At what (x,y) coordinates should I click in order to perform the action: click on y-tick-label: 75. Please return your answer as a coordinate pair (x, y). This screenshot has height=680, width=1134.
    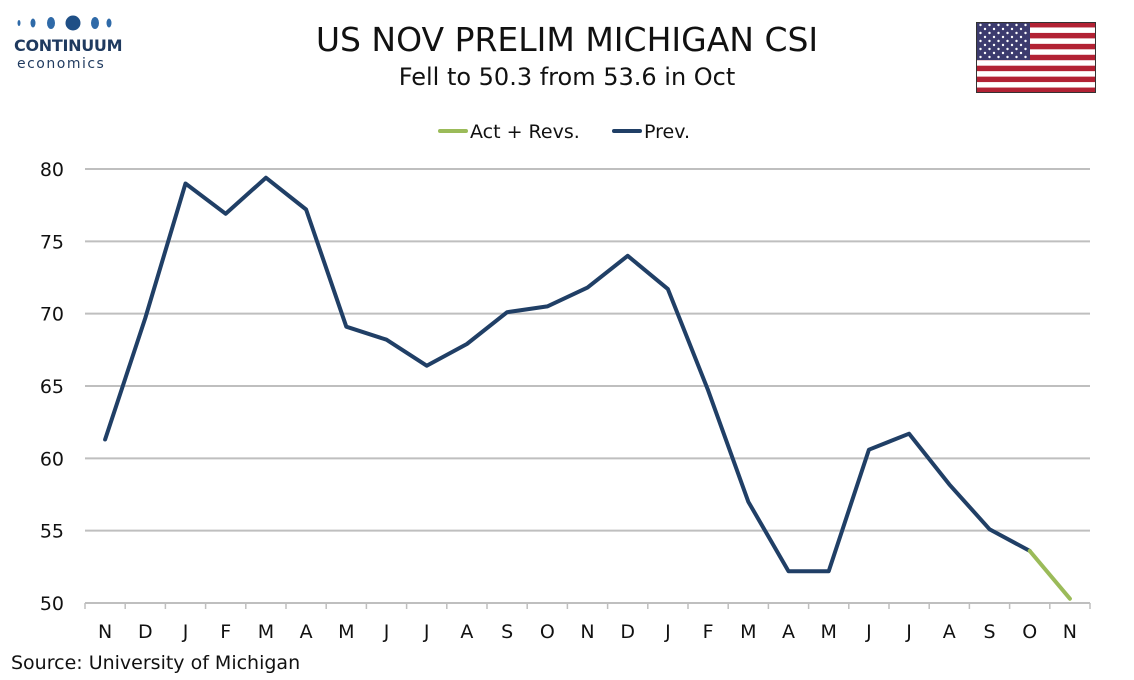
    Looking at the image, I should click on (52, 242).